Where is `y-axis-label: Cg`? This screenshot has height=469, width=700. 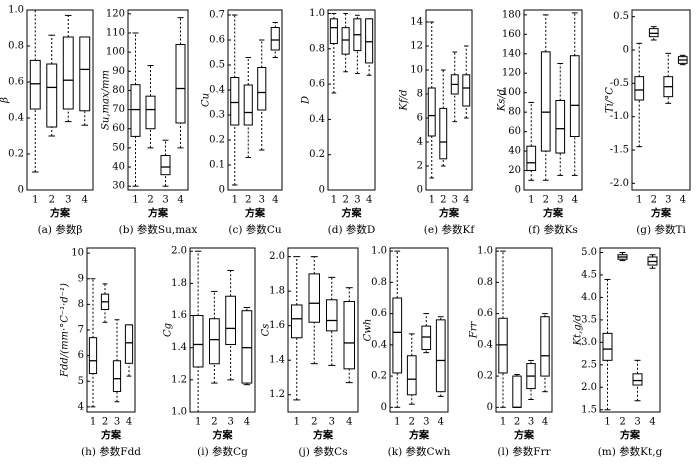 y-axis-label: Cg is located at coordinates (168, 330).